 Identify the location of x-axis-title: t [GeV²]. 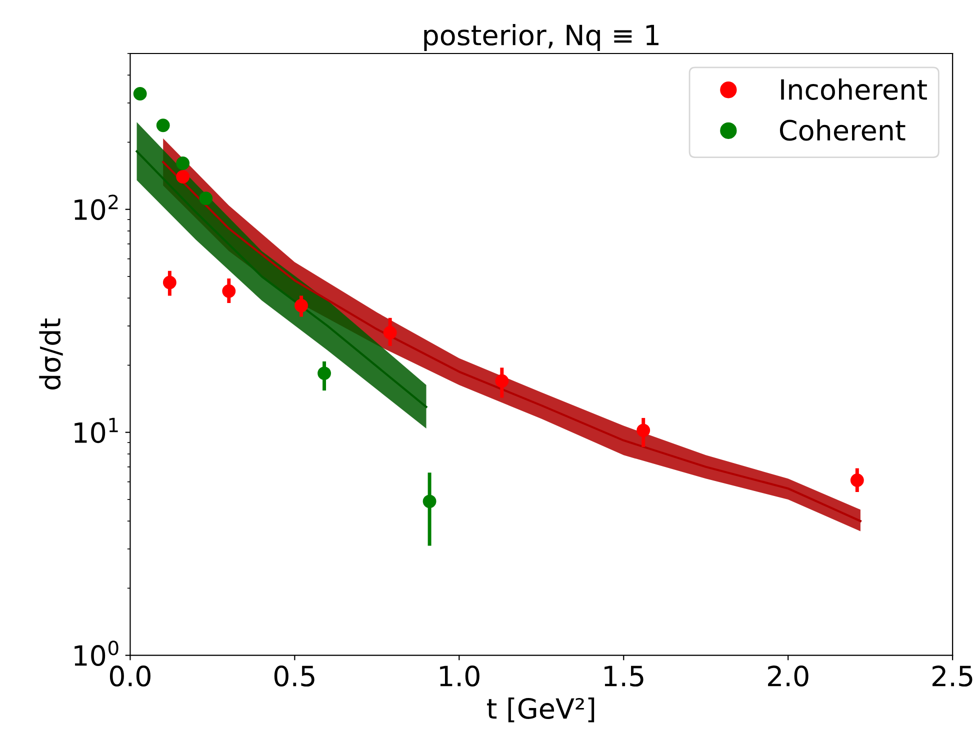
(540, 709).